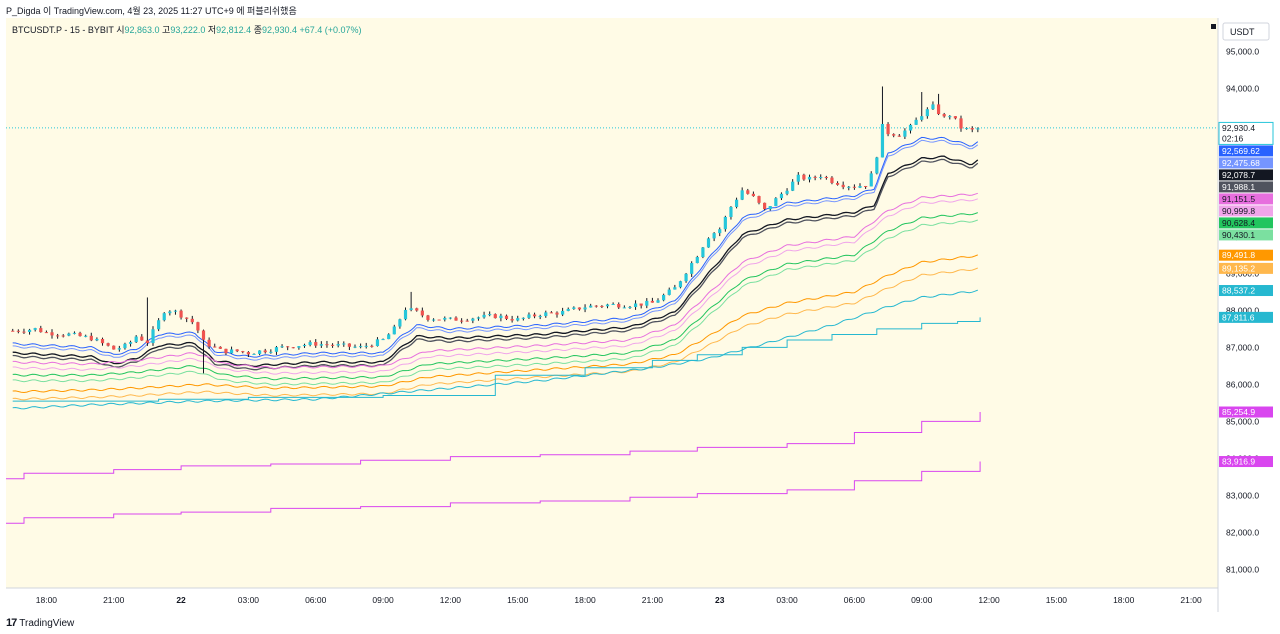 This screenshot has height=634, width=1280. I want to click on price-label-orange-2-bg, so click(1246, 268).